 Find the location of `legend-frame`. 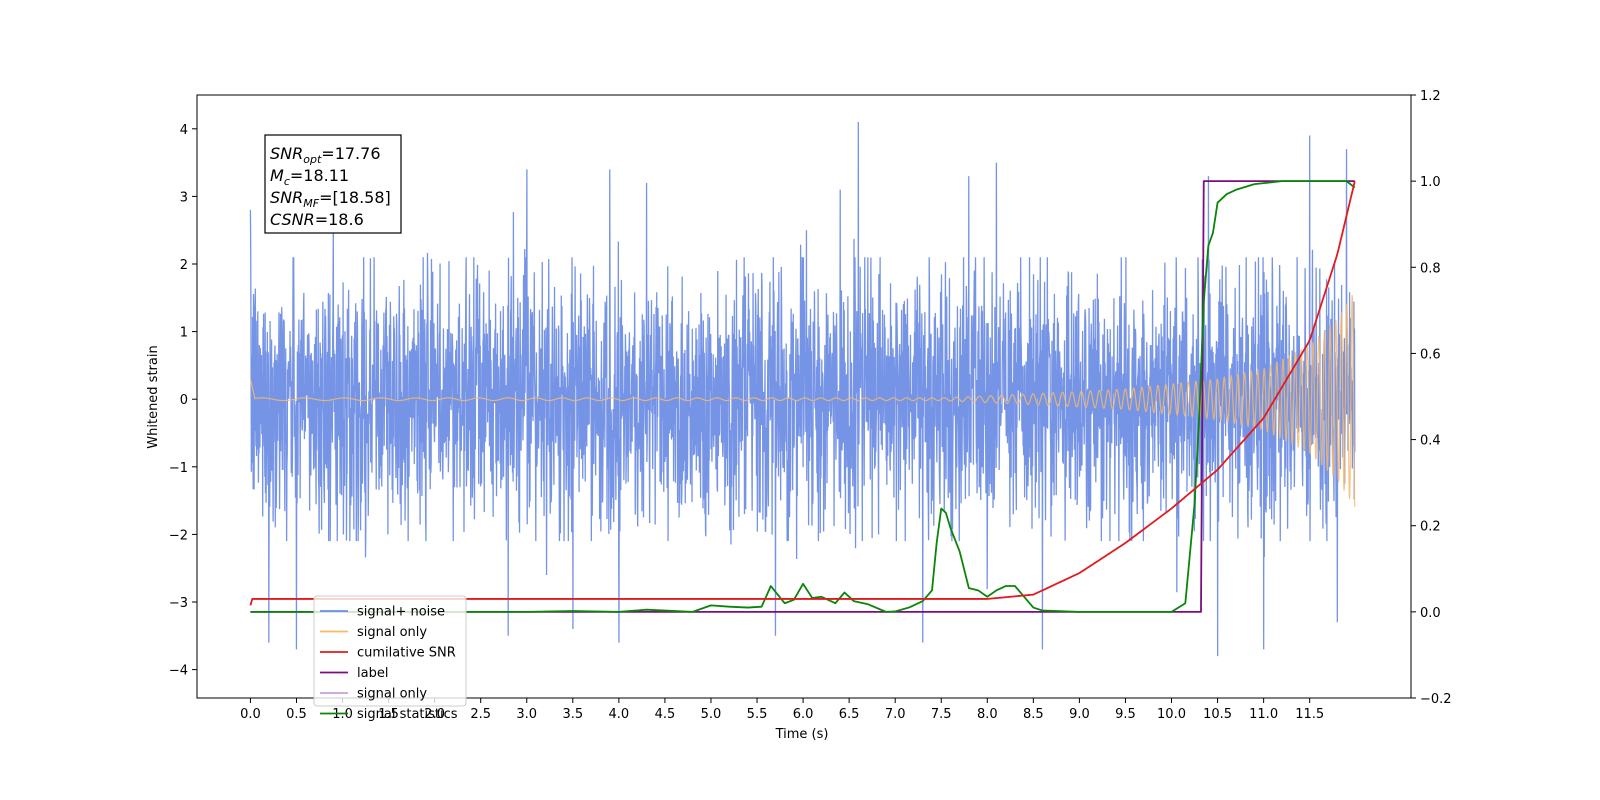

legend-frame is located at coordinates (390, 651).